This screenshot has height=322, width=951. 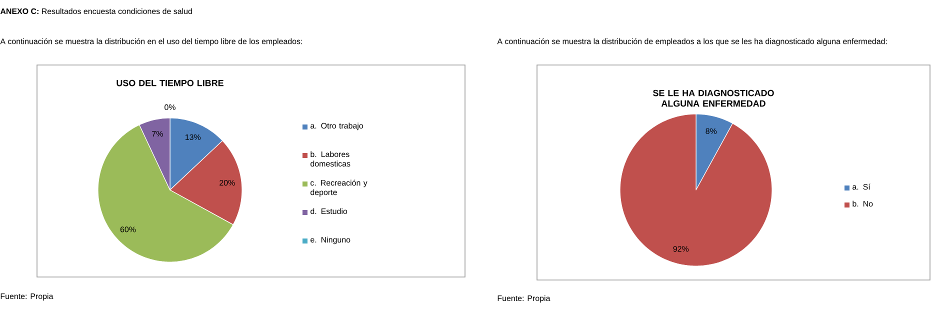 I want to click on chart-title: SE LE HA DIAGNOSTICADO ALGUNA ENFERMEDAD, so click(x=713, y=98).